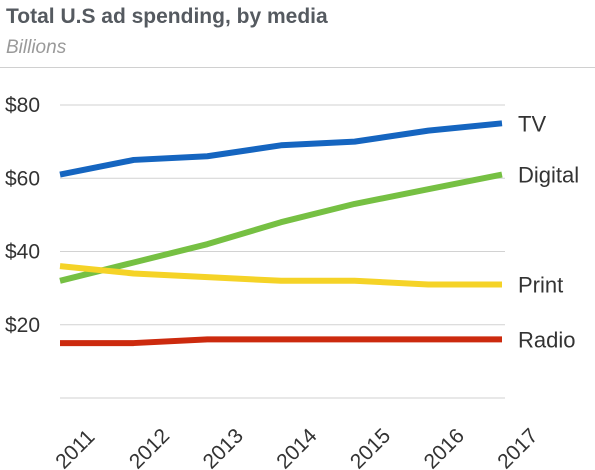 Image resolution: width=595 pixels, height=470 pixels. What do you see at coordinates (22, 105) in the screenshot?
I see `y-tick-label: $80` at bounding box center [22, 105].